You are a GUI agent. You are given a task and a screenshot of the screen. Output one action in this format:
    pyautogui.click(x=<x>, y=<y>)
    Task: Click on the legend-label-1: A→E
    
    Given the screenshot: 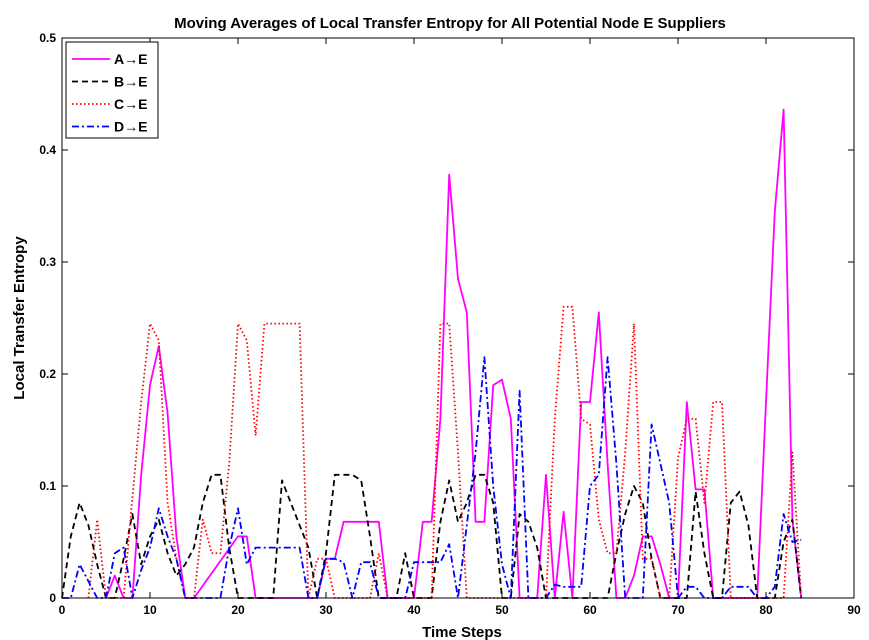 What is the action you would take?
    pyautogui.click(x=130, y=59)
    